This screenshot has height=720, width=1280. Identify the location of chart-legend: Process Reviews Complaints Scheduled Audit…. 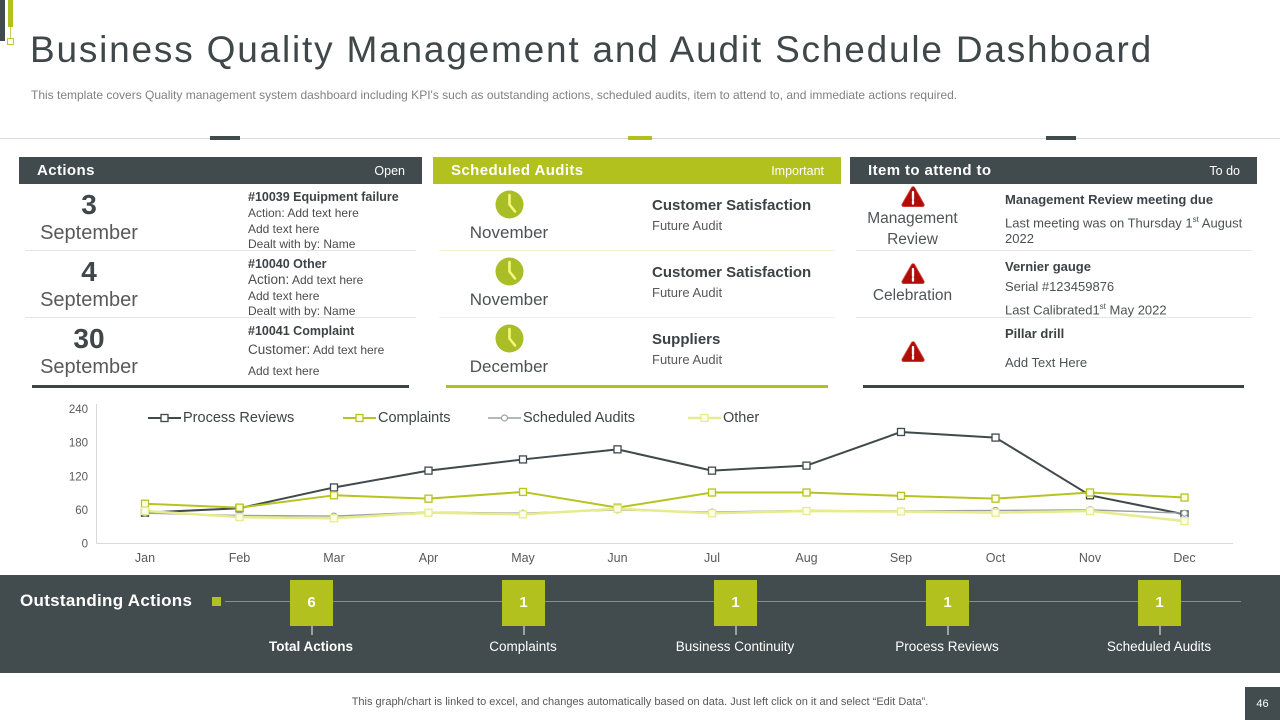
(640, 418).